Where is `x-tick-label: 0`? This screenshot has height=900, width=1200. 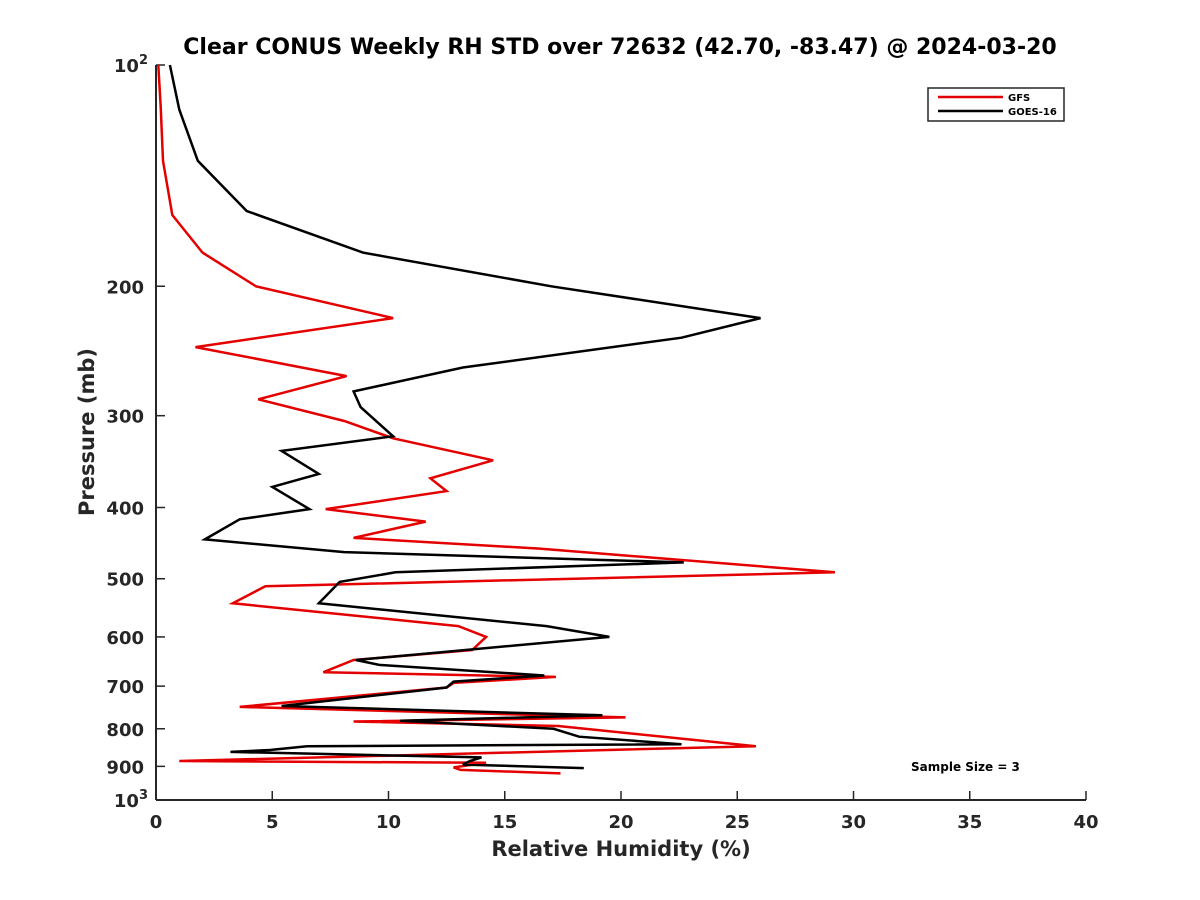
x-tick-label: 0 is located at coordinates (156, 822).